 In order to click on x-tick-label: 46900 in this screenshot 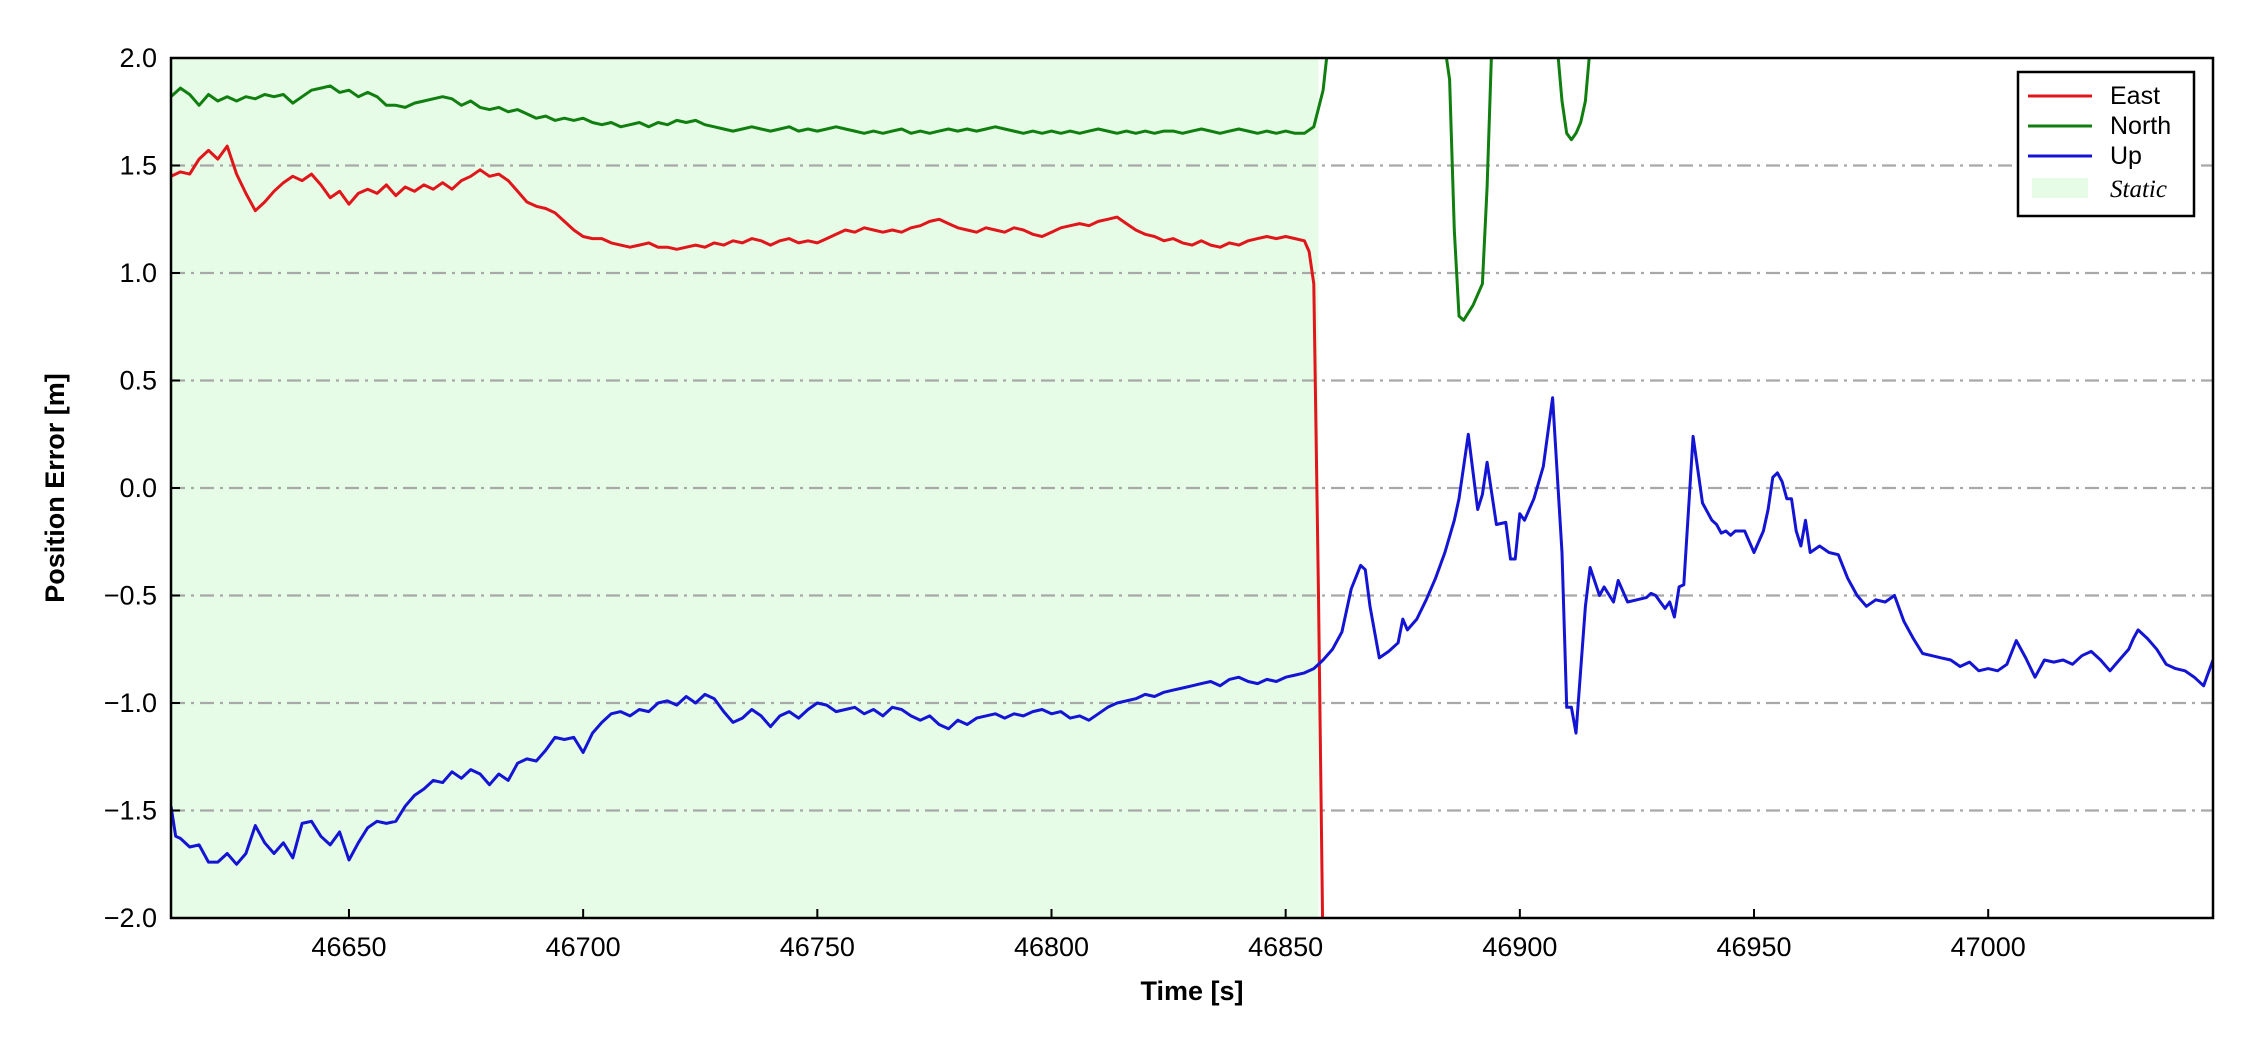, I will do `click(1519, 947)`.